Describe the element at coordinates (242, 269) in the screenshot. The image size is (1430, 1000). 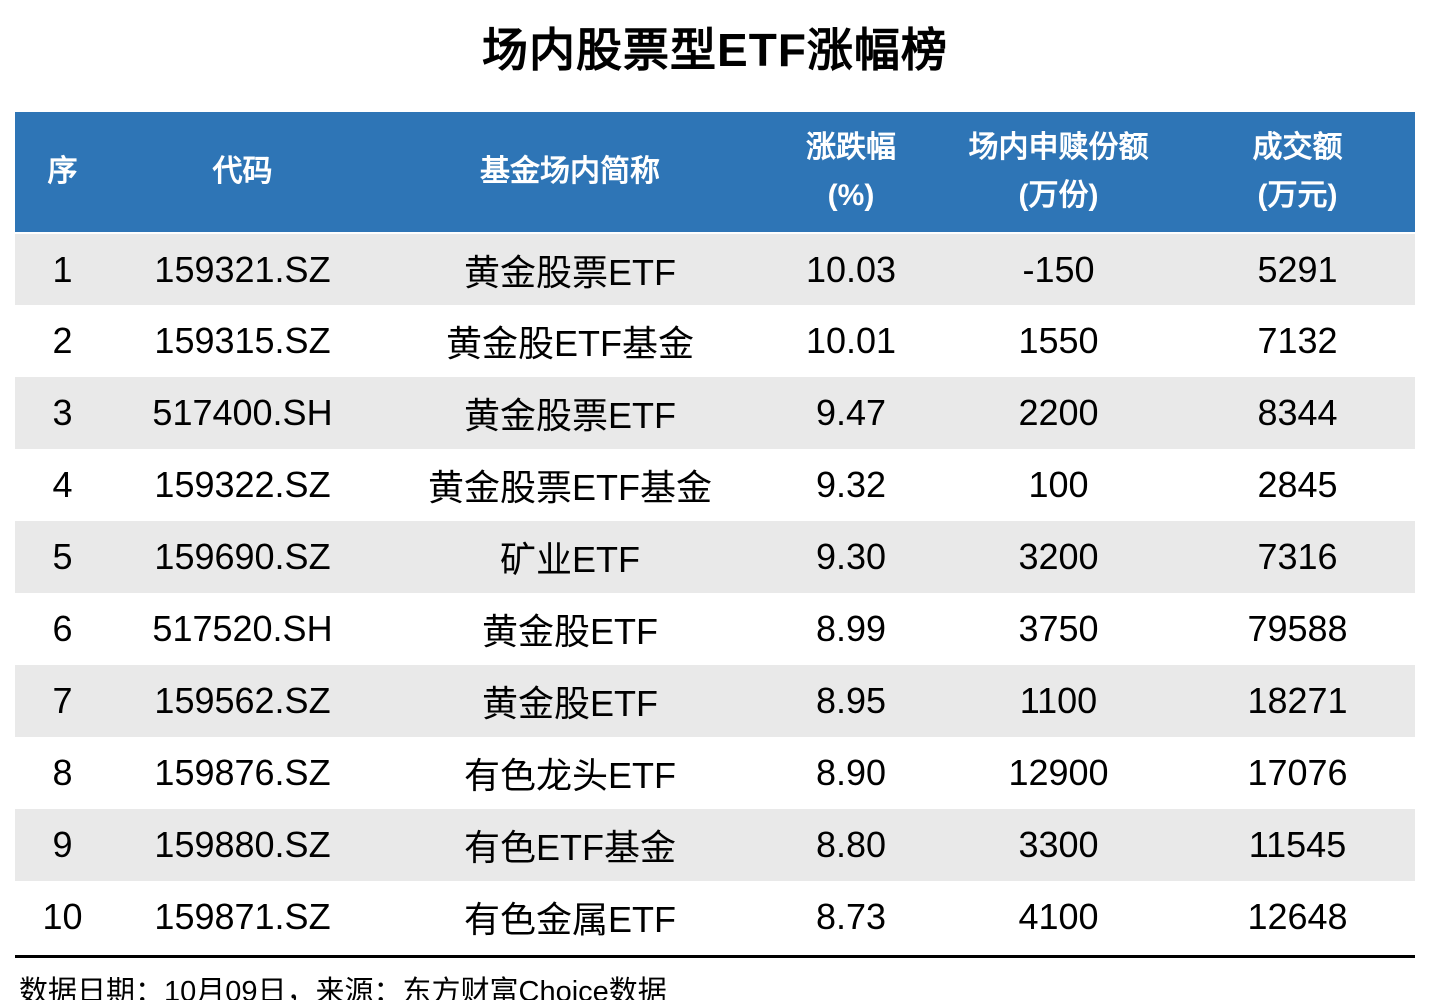
I see `cell-code: 159321.SZ` at that location.